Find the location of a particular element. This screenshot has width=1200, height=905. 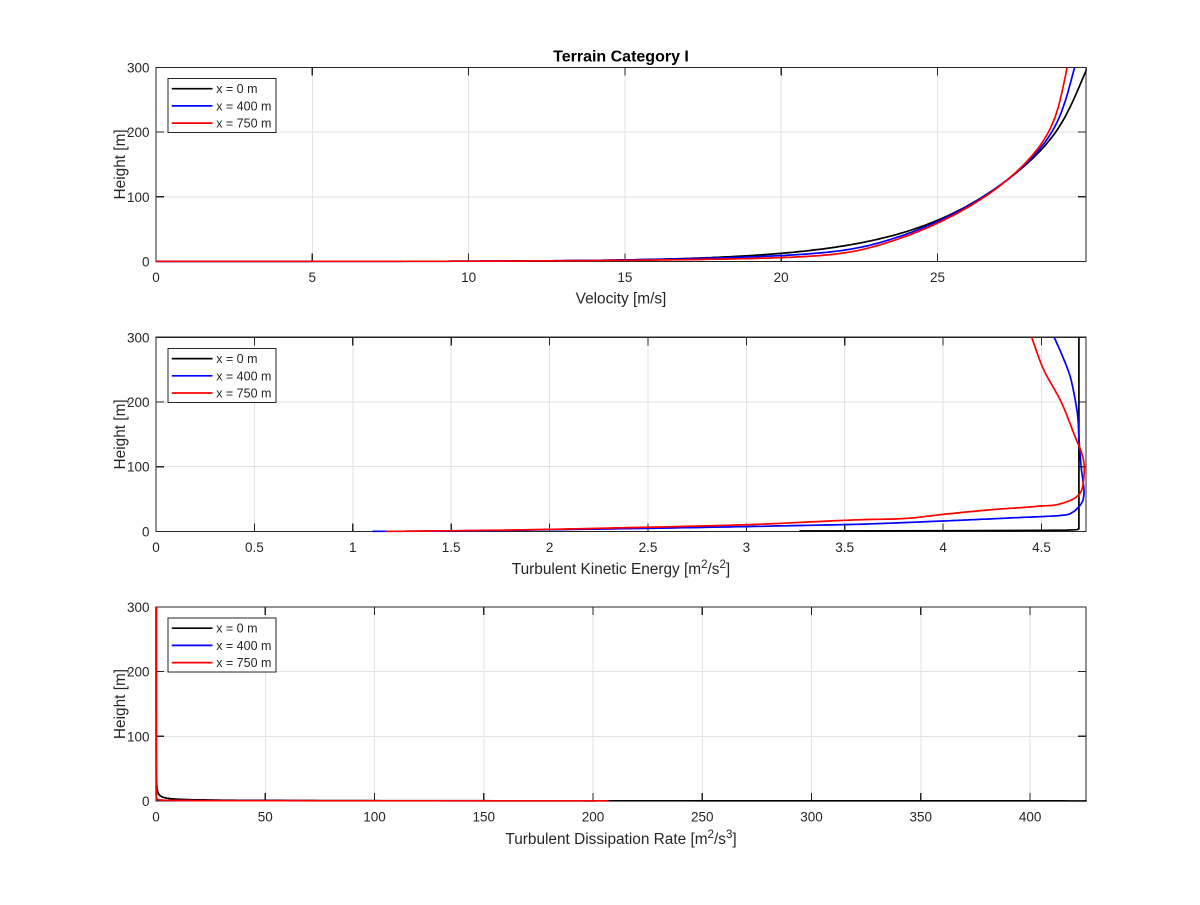

svg-text: 4.5 is located at coordinates (1041, 547).